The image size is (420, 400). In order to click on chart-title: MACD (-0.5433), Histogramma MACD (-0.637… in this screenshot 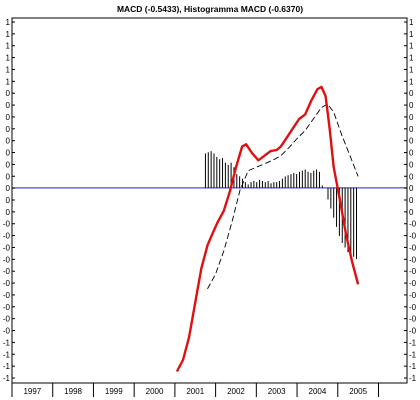, I will do `click(210, 9)`.